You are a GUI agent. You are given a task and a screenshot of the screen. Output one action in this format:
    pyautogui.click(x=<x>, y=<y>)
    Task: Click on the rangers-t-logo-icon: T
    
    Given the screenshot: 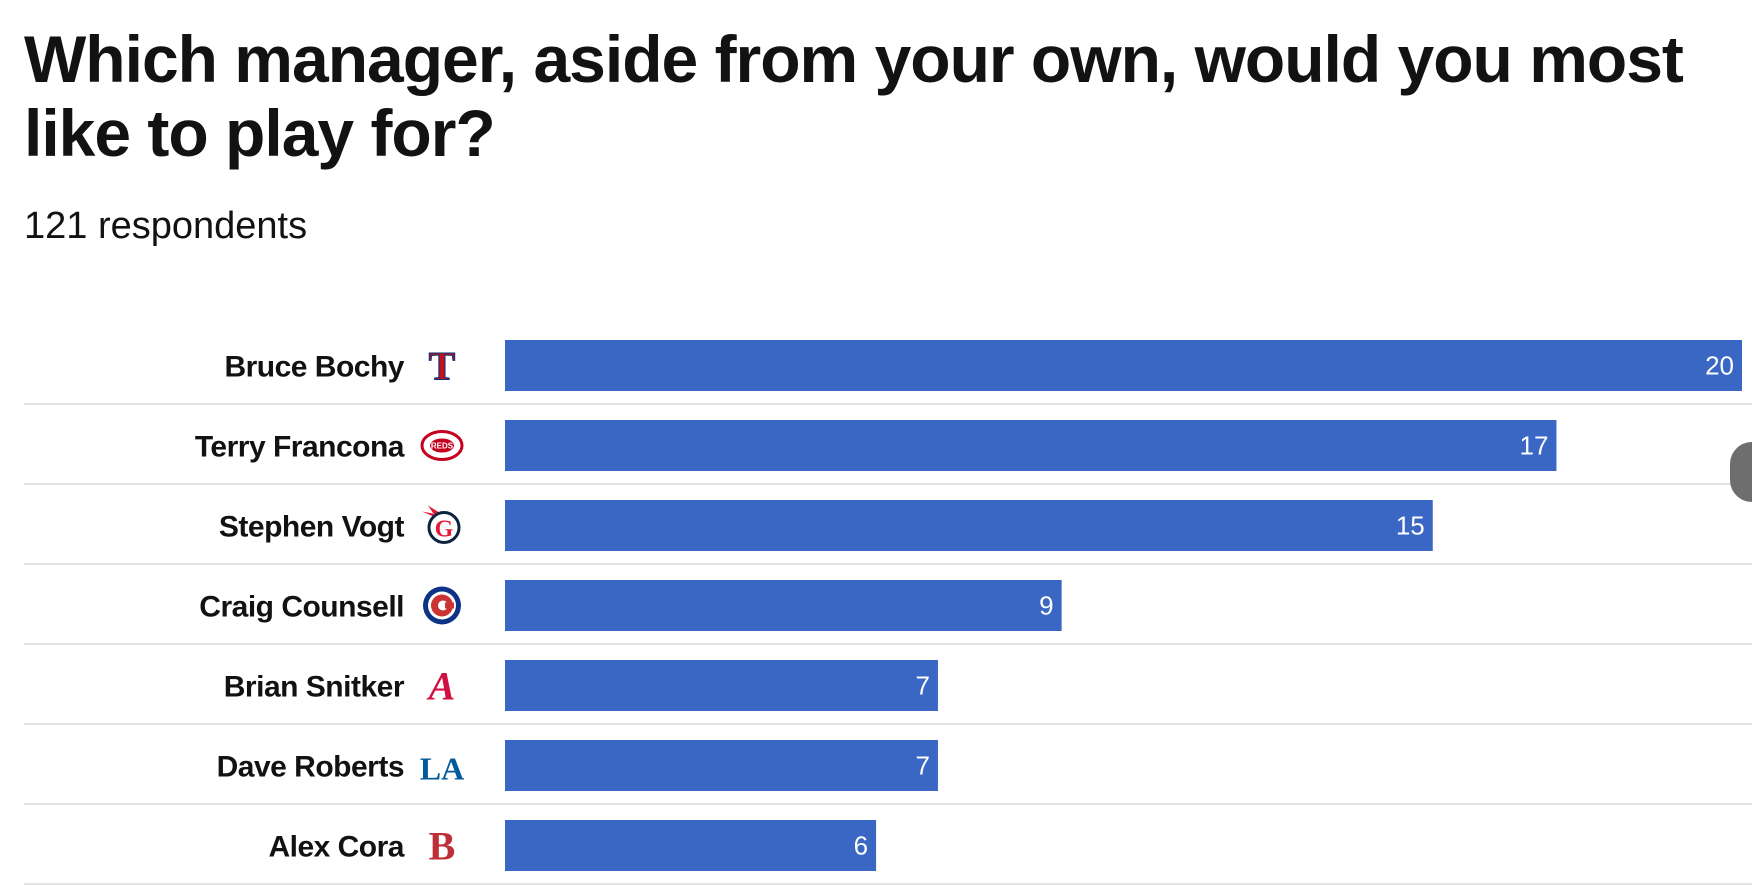 What is the action you would take?
    pyautogui.click(x=442, y=366)
    